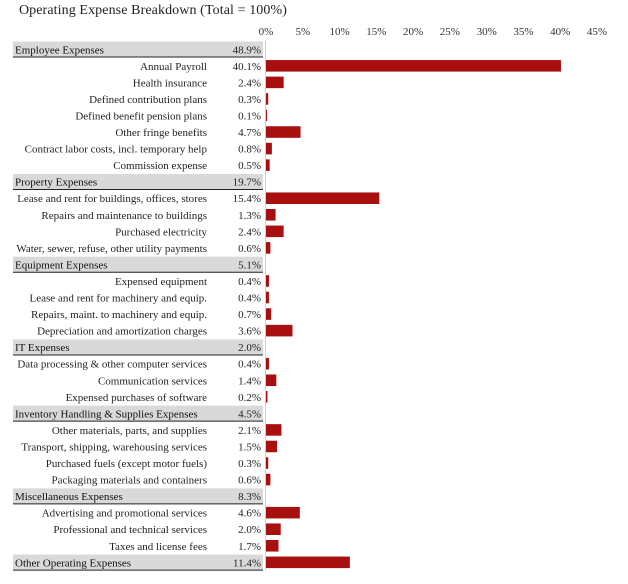 The height and width of the screenshot is (584, 628). What do you see at coordinates (130, 530) in the screenshot?
I see `item-label: Professional and technical services` at bounding box center [130, 530].